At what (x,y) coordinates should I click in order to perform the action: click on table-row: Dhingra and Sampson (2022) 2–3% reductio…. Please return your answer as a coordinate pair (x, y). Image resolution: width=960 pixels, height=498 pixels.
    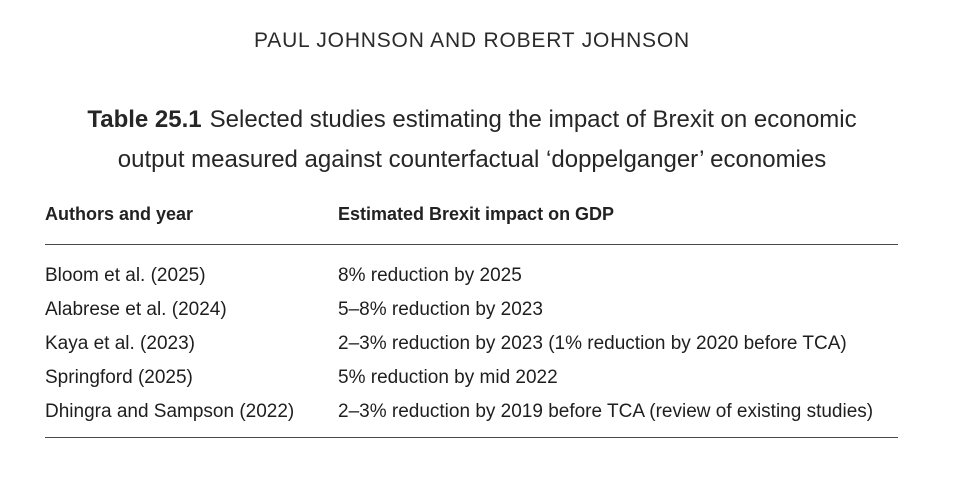
    Looking at the image, I should click on (471, 412).